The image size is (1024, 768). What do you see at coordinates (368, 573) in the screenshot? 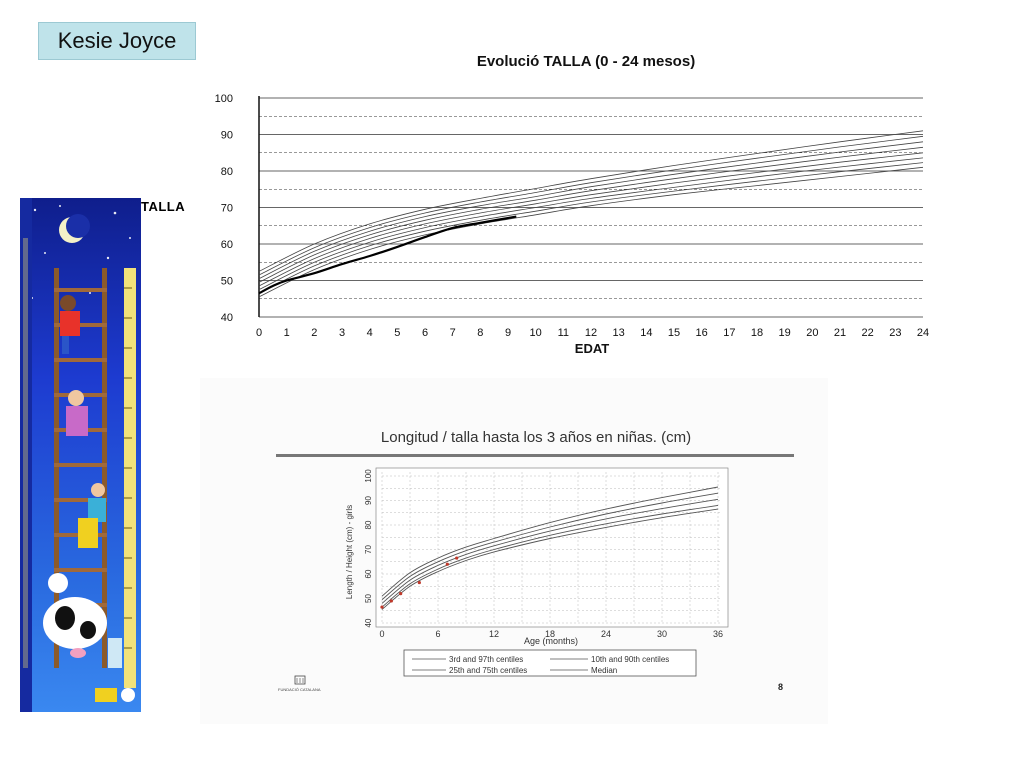
I see `chart2-y-tick-label: 60` at bounding box center [368, 573].